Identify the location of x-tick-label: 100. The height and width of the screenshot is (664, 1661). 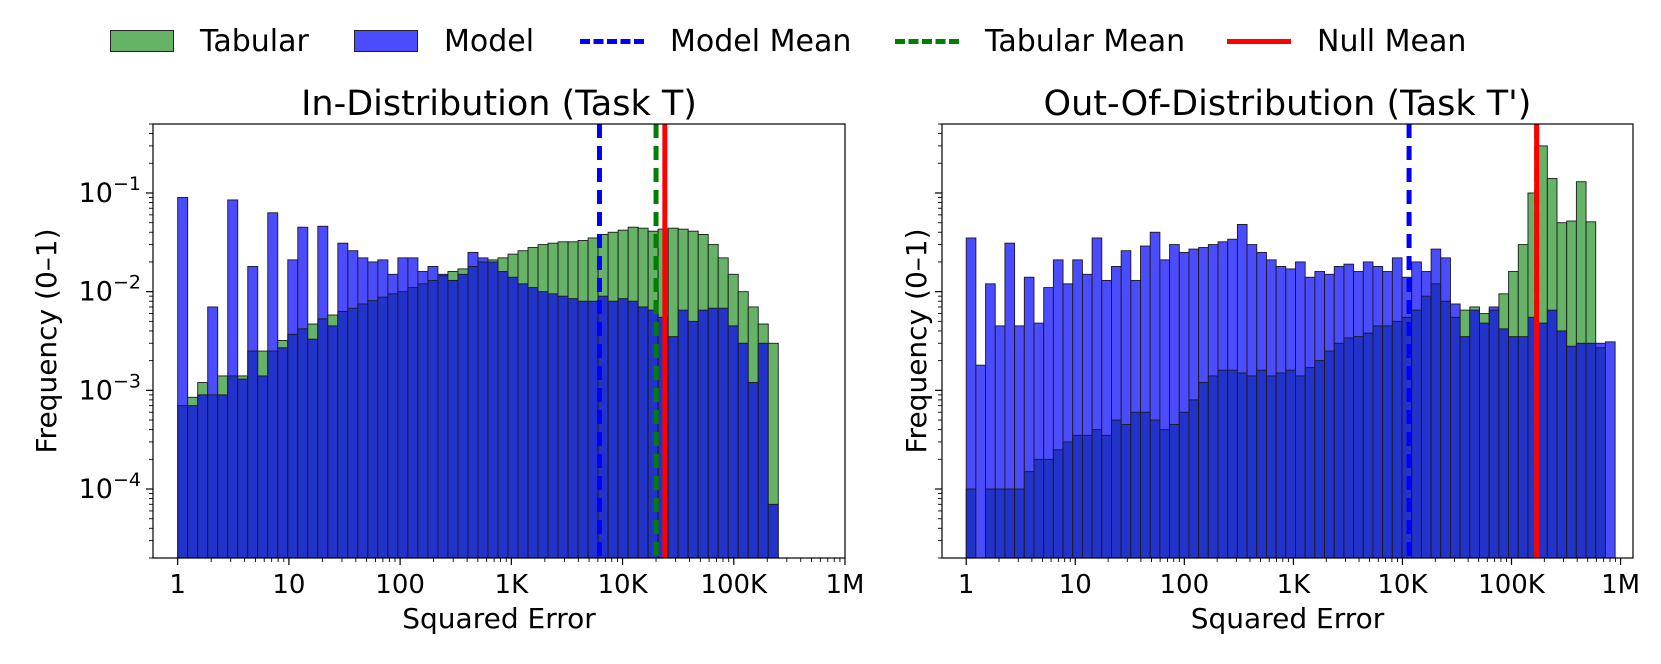
(400, 585).